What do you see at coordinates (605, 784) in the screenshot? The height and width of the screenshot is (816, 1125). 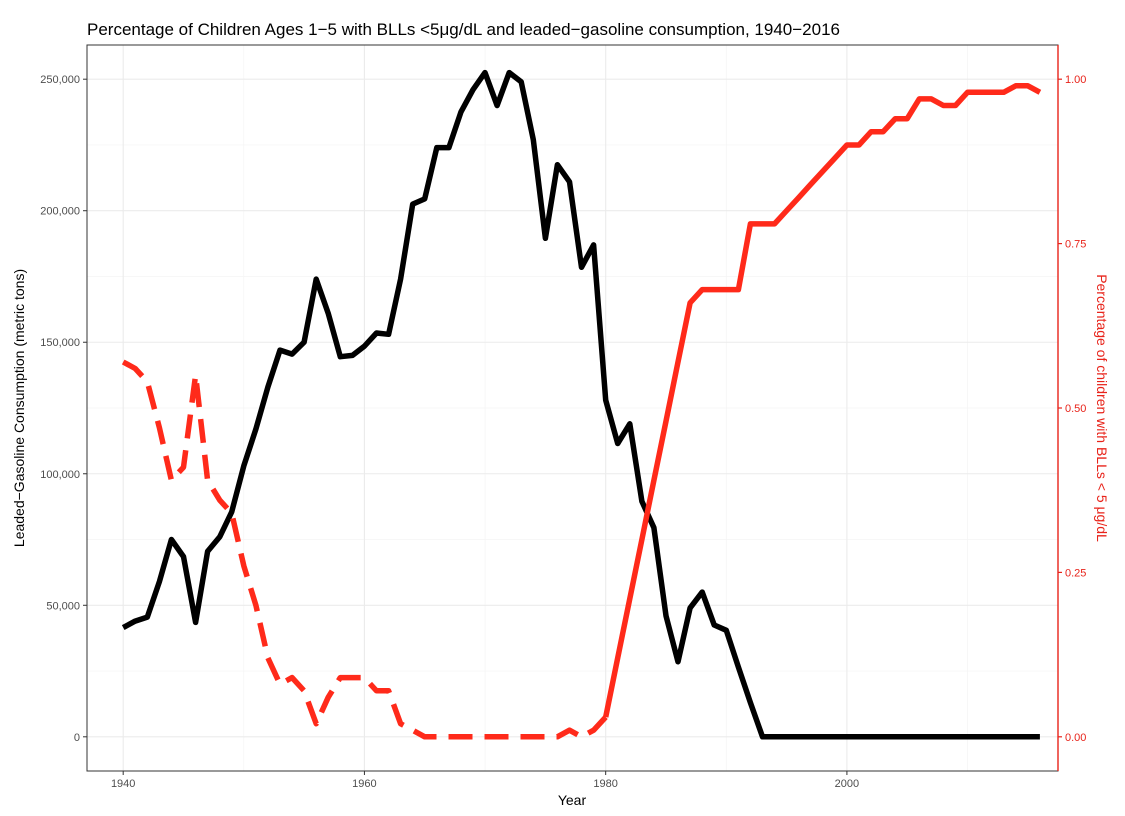 I see `x-tick-label: 1980` at bounding box center [605, 784].